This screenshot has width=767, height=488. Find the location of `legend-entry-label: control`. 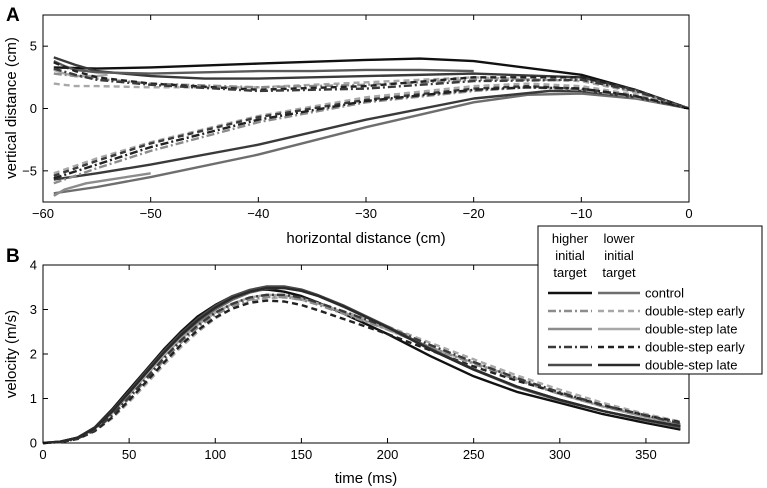

legend-entry-label: control is located at coordinates (664, 293).